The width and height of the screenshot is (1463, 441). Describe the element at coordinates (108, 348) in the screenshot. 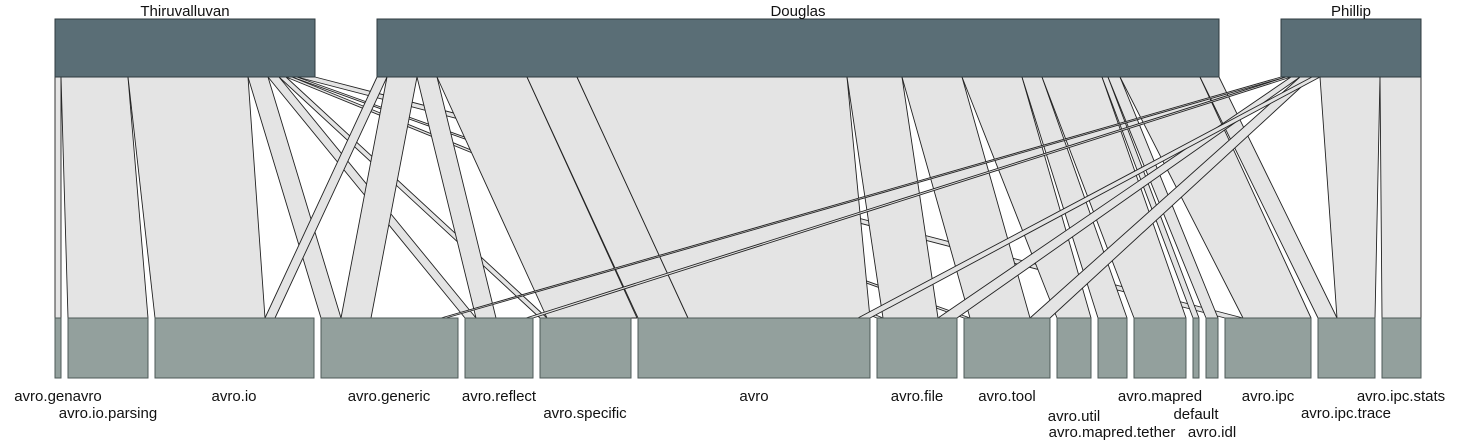

I see `bottom-node-b1` at that location.